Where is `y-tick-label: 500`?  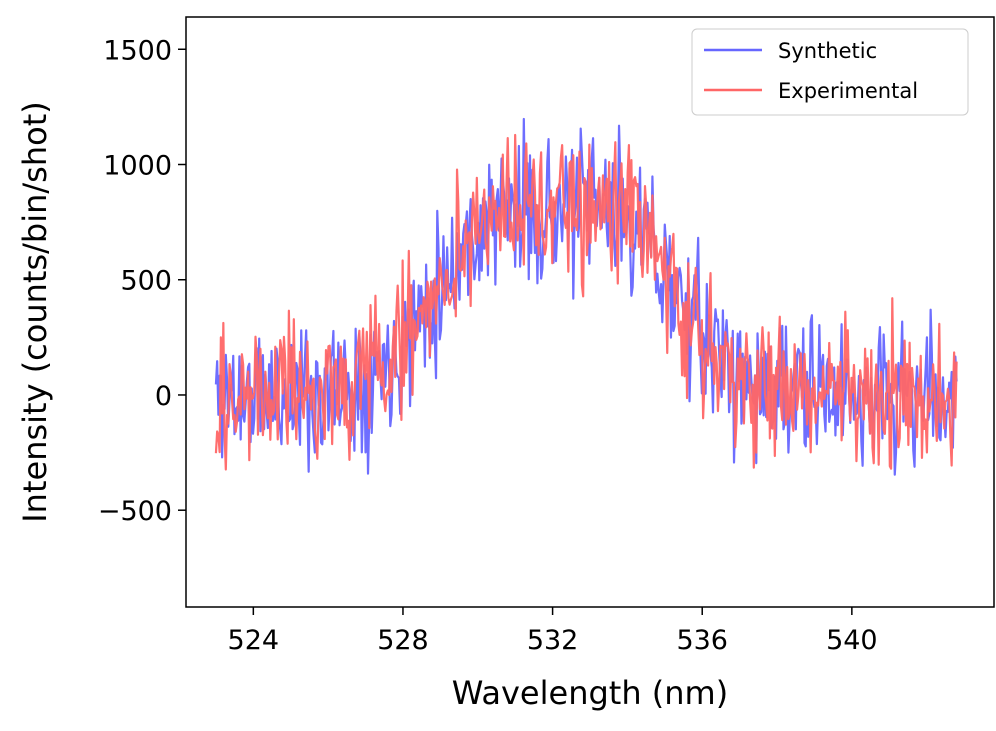
y-tick-label: 500 is located at coordinates (146, 281).